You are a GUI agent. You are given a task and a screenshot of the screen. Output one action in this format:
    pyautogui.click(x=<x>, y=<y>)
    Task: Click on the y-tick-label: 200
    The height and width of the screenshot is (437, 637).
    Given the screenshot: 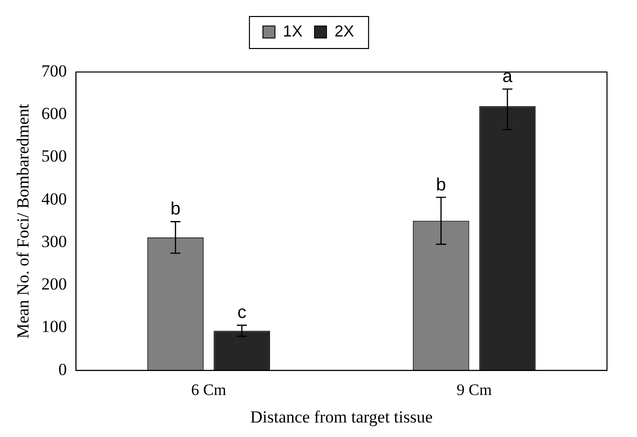 What is the action you would take?
    pyautogui.click(x=54, y=284)
    